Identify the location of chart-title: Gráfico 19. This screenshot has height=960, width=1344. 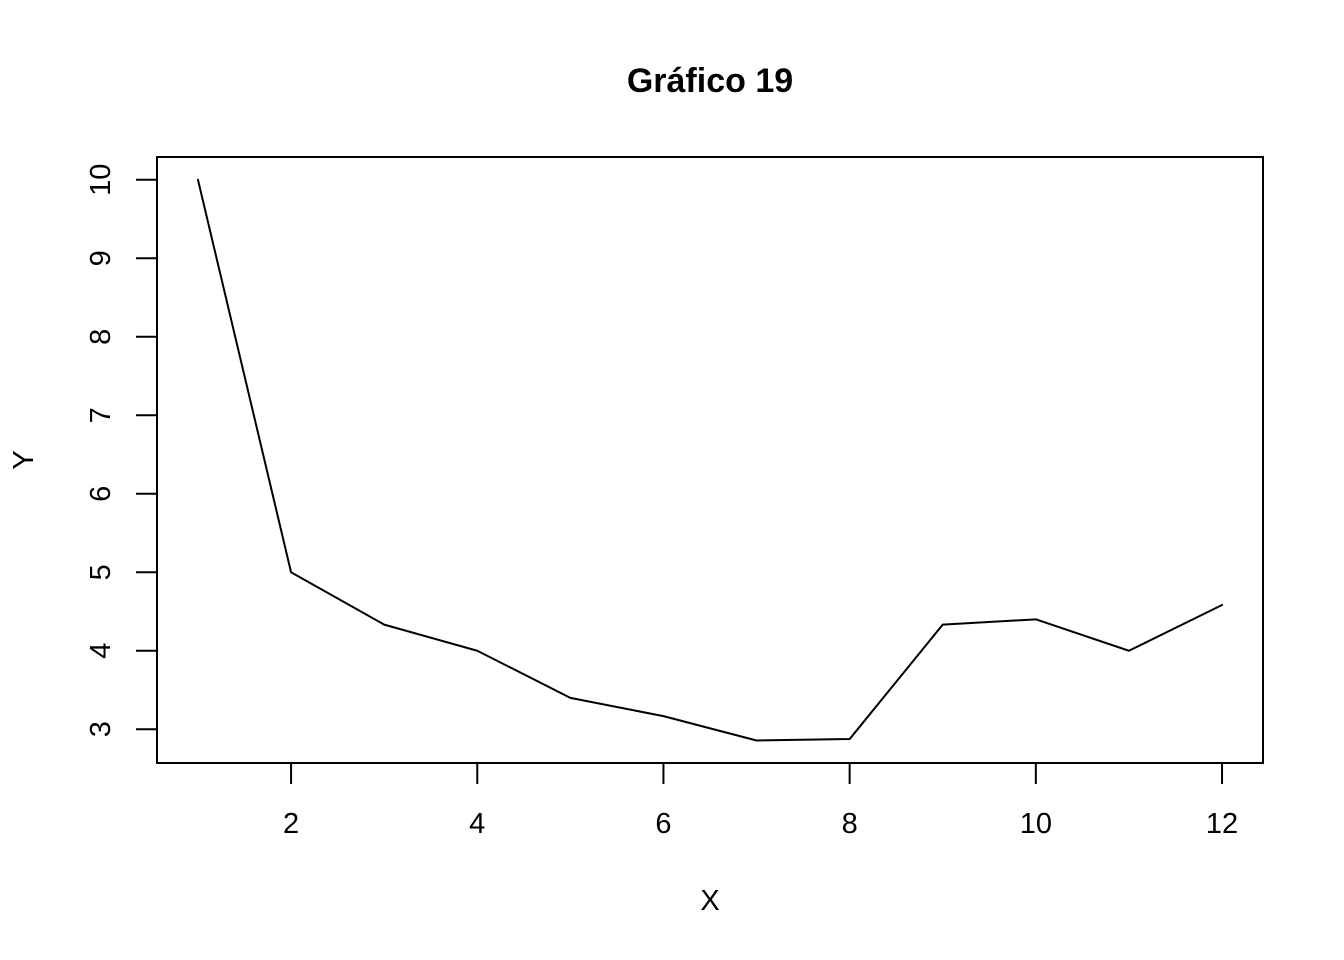
(710, 81).